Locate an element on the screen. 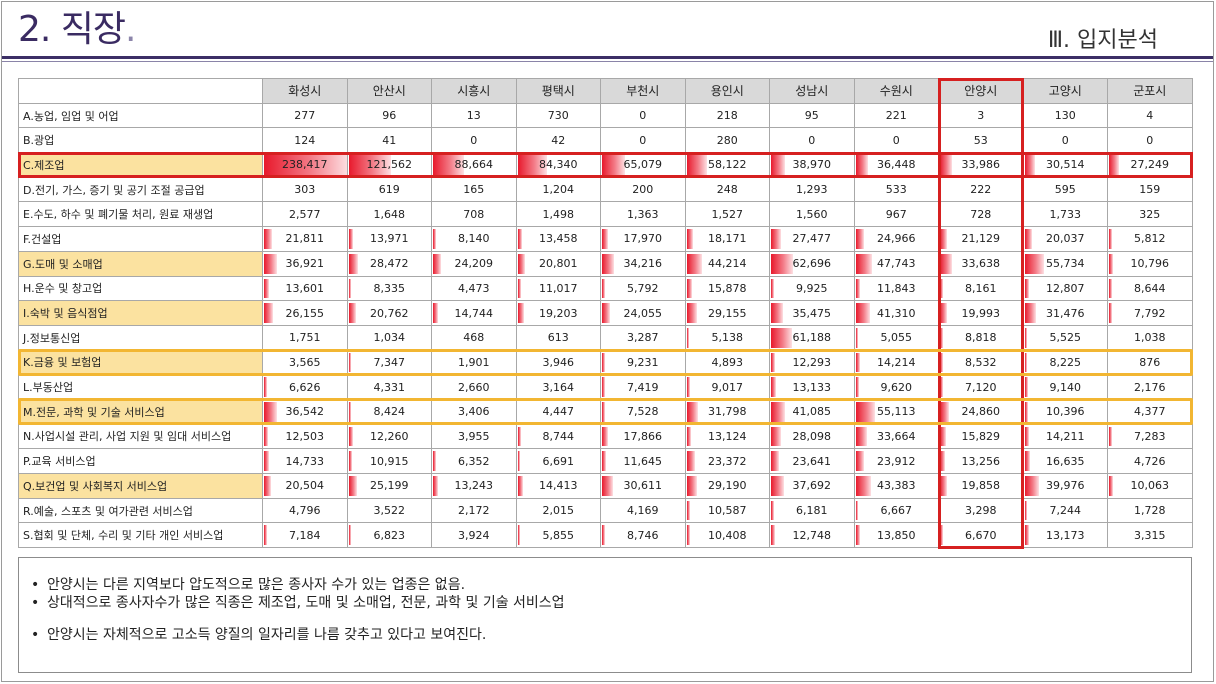  value-text: 12,807 is located at coordinates (1065, 288).